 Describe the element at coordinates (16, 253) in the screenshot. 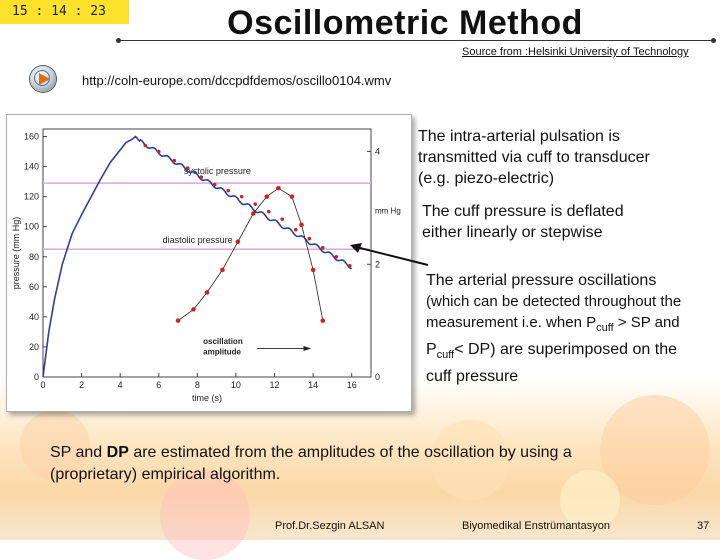

I see `y-axis-label: pressure (mm Hg)` at that location.